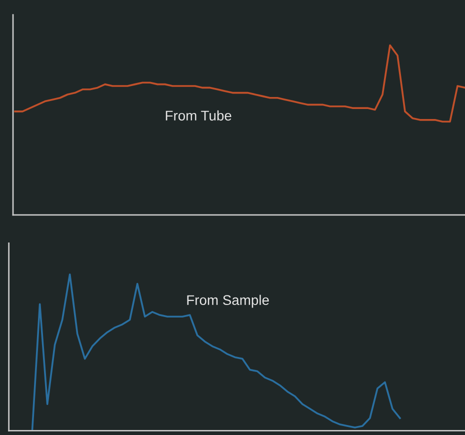 This screenshot has height=435, width=465. Describe the element at coordinates (228, 301) in the screenshot. I see `annotation: From Sample` at that location.